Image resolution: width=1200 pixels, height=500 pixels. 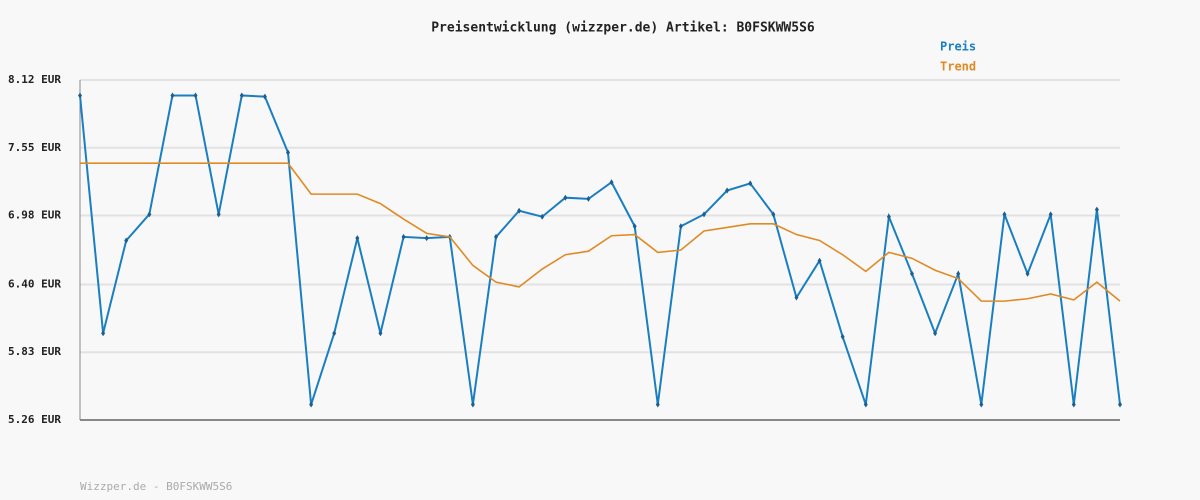 What do you see at coordinates (156, 486) in the screenshot?
I see `footer: Wizzper.de - B0FSKWW5S6` at bounding box center [156, 486].